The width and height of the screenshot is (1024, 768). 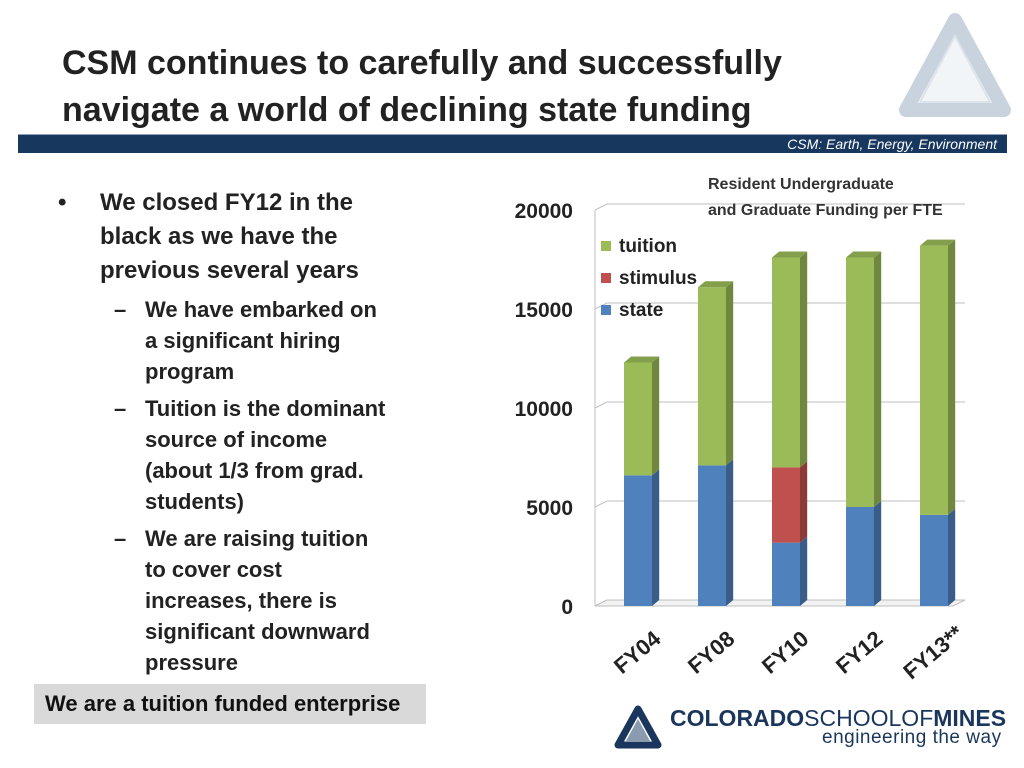 What do you see at coordinates (606, 246) in the screenshot?
I see `legend-swatch-tuition` at bounding box center [606, 246].